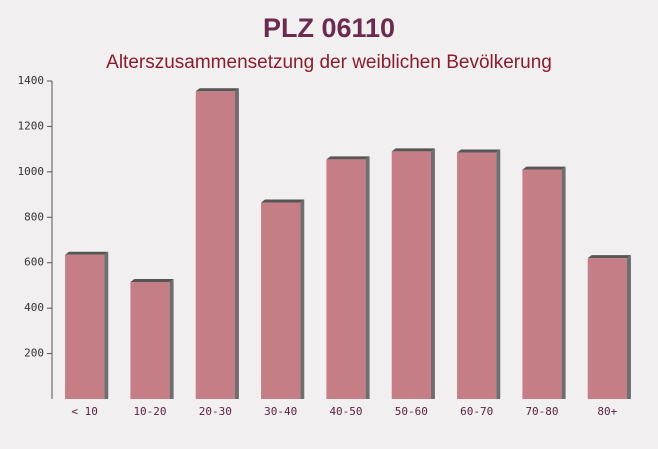  I want to click on x-tick-label: 40-50, so click(345, 411).